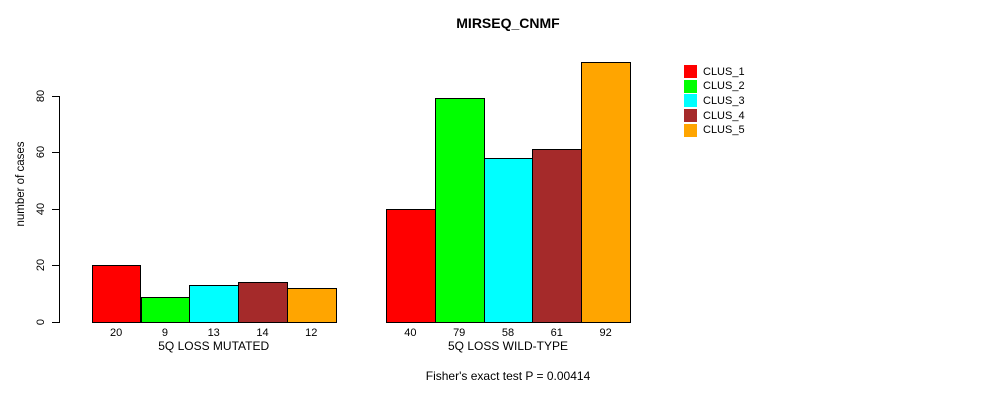 This screenshot has width=990, height=400. Describe the element at coordinates (41, 95) in the screenshot. I see `y-tick-label: 80` at that location.